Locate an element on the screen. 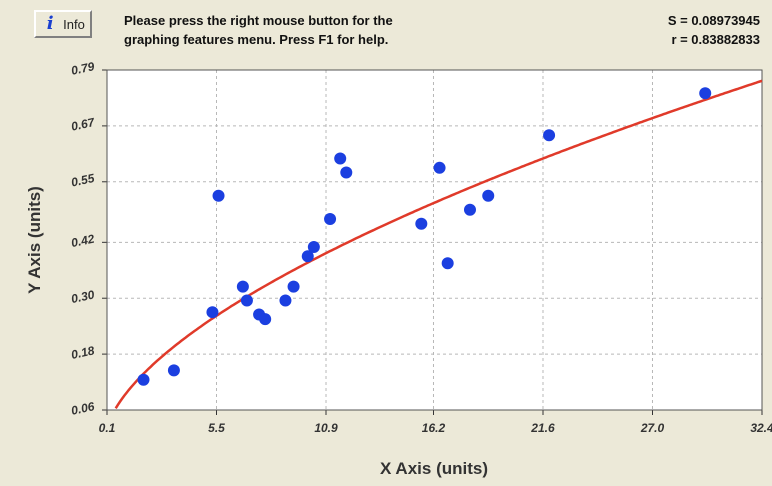  y-tick-labels: 0.06 0.18 0.30 0.42 0.55 0.67 0.79 is located at coordinates (83, 238).